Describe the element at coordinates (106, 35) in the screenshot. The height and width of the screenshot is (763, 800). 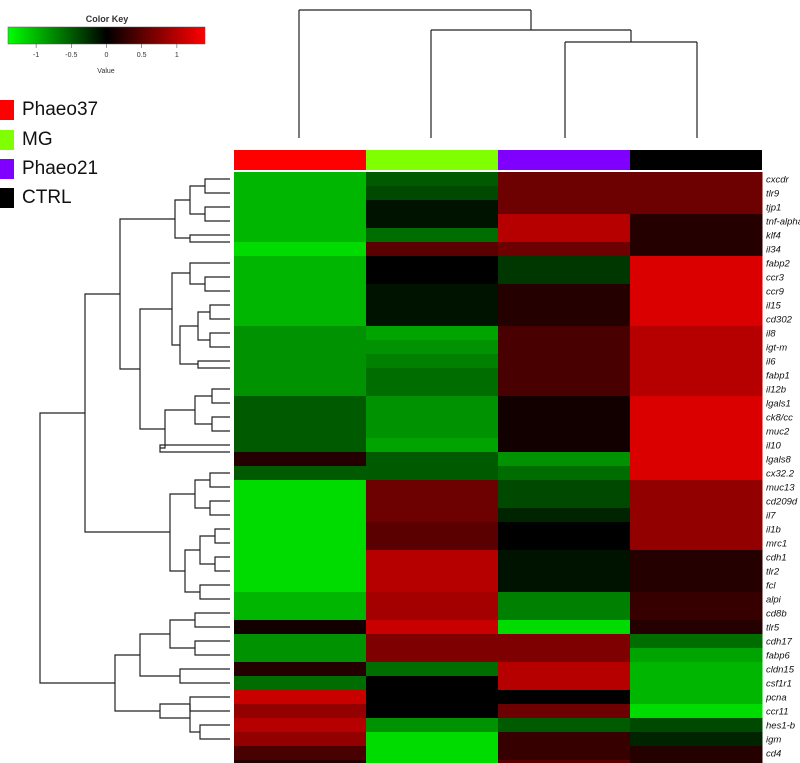
I see `color-key-gradient` at that location.